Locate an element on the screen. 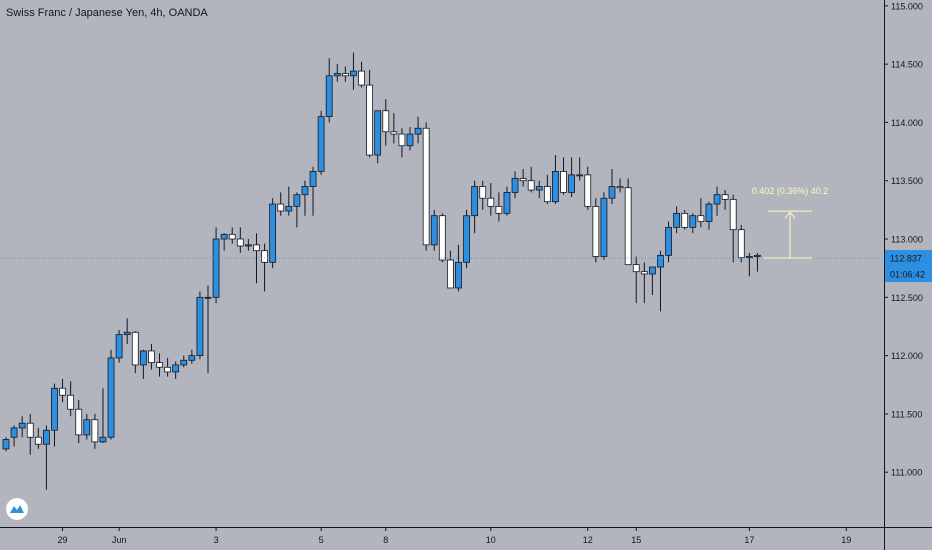  time-tick-label: 12 is located at coordinates (588, 540).